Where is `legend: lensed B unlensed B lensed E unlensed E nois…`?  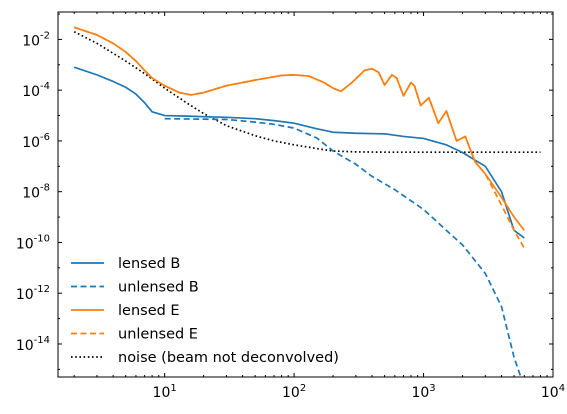 legend: lensed B unlensed B lensed E unlensed E nois… is located at coordinates (205, 311).